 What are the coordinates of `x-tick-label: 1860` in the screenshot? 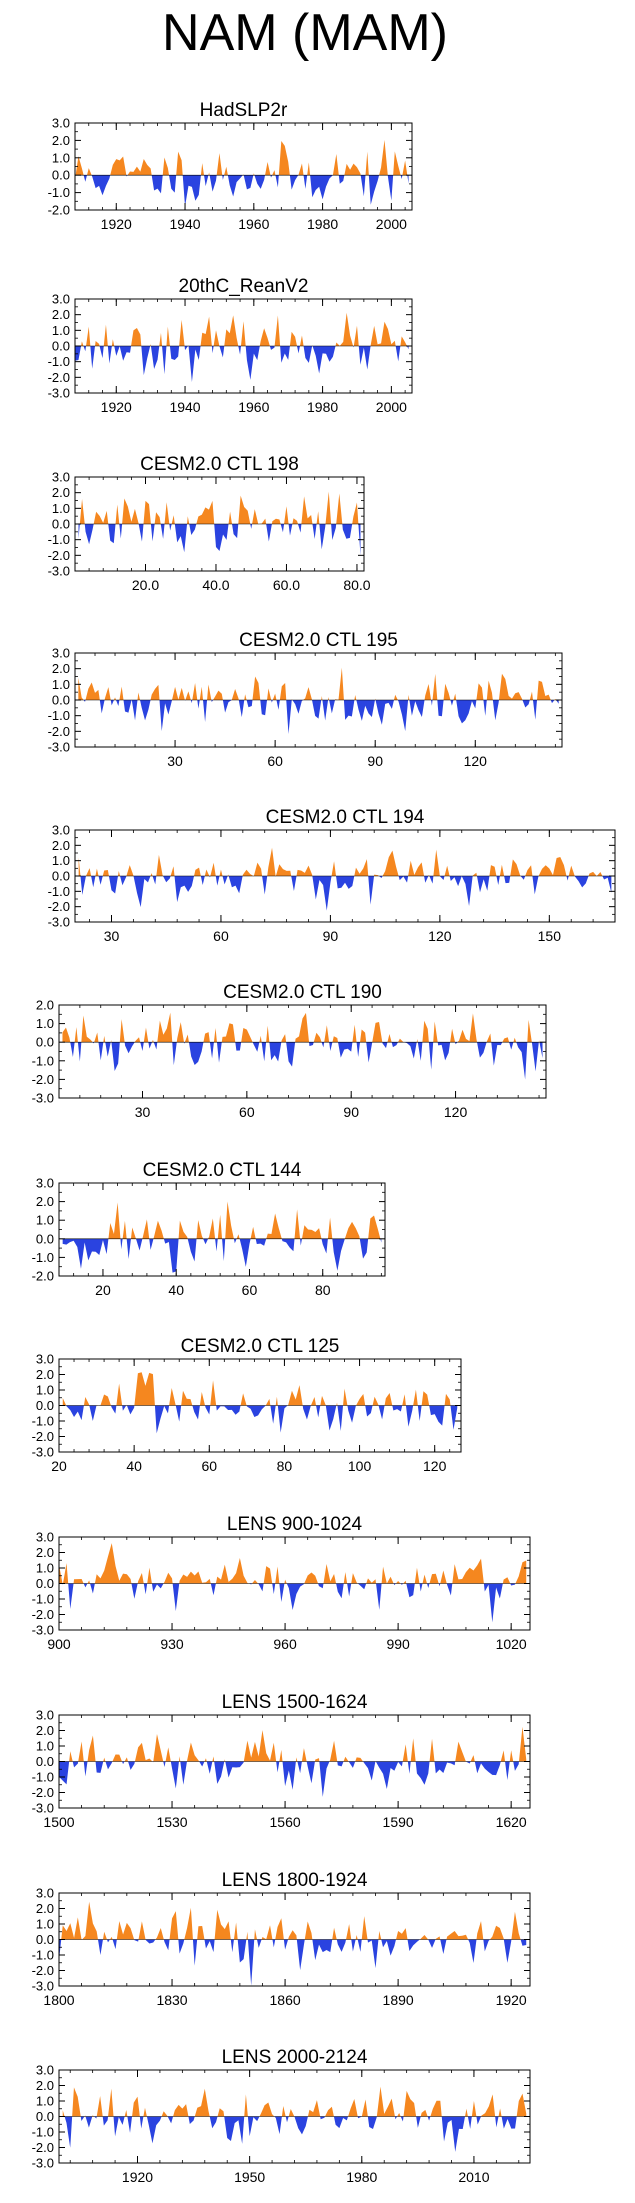 It's located at (285, 2000).